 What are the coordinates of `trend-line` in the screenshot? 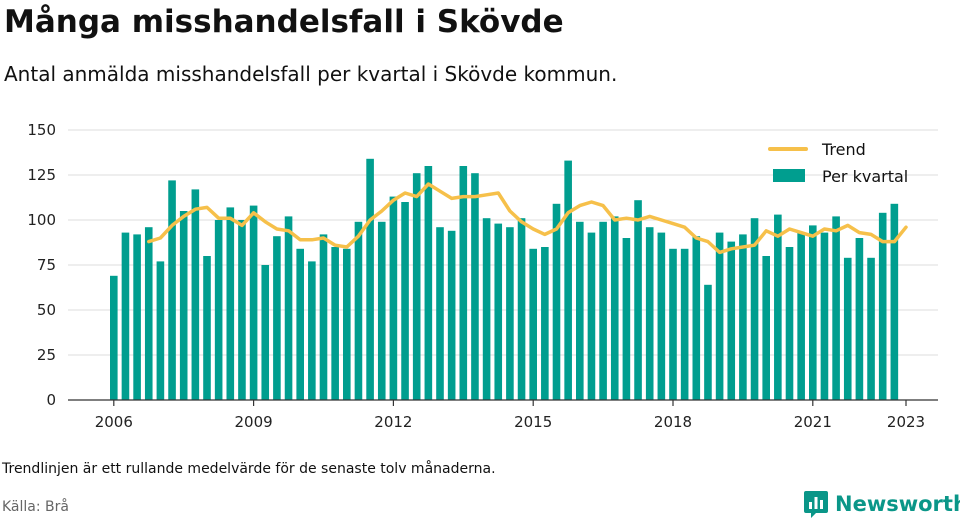 It's located at (527, 218).